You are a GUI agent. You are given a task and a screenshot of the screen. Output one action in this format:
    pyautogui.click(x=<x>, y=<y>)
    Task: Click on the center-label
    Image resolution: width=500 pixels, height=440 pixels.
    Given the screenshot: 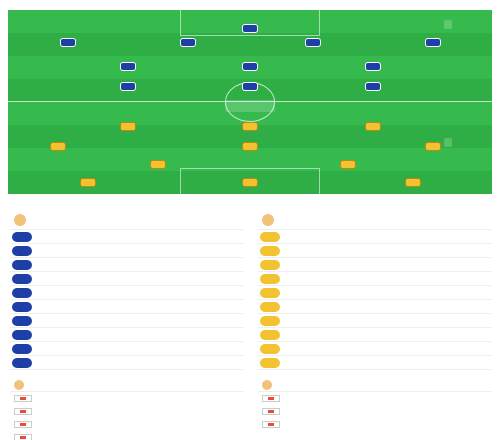 What is the action you would take?
    pyautogui.click(x=250, y=106)
    